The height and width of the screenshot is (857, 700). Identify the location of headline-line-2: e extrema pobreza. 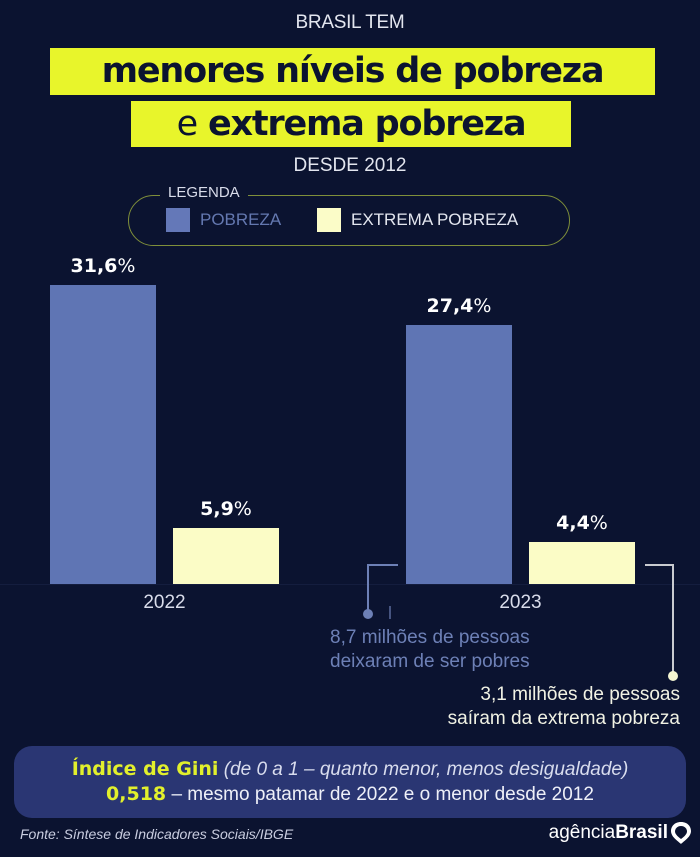
(351, 124).